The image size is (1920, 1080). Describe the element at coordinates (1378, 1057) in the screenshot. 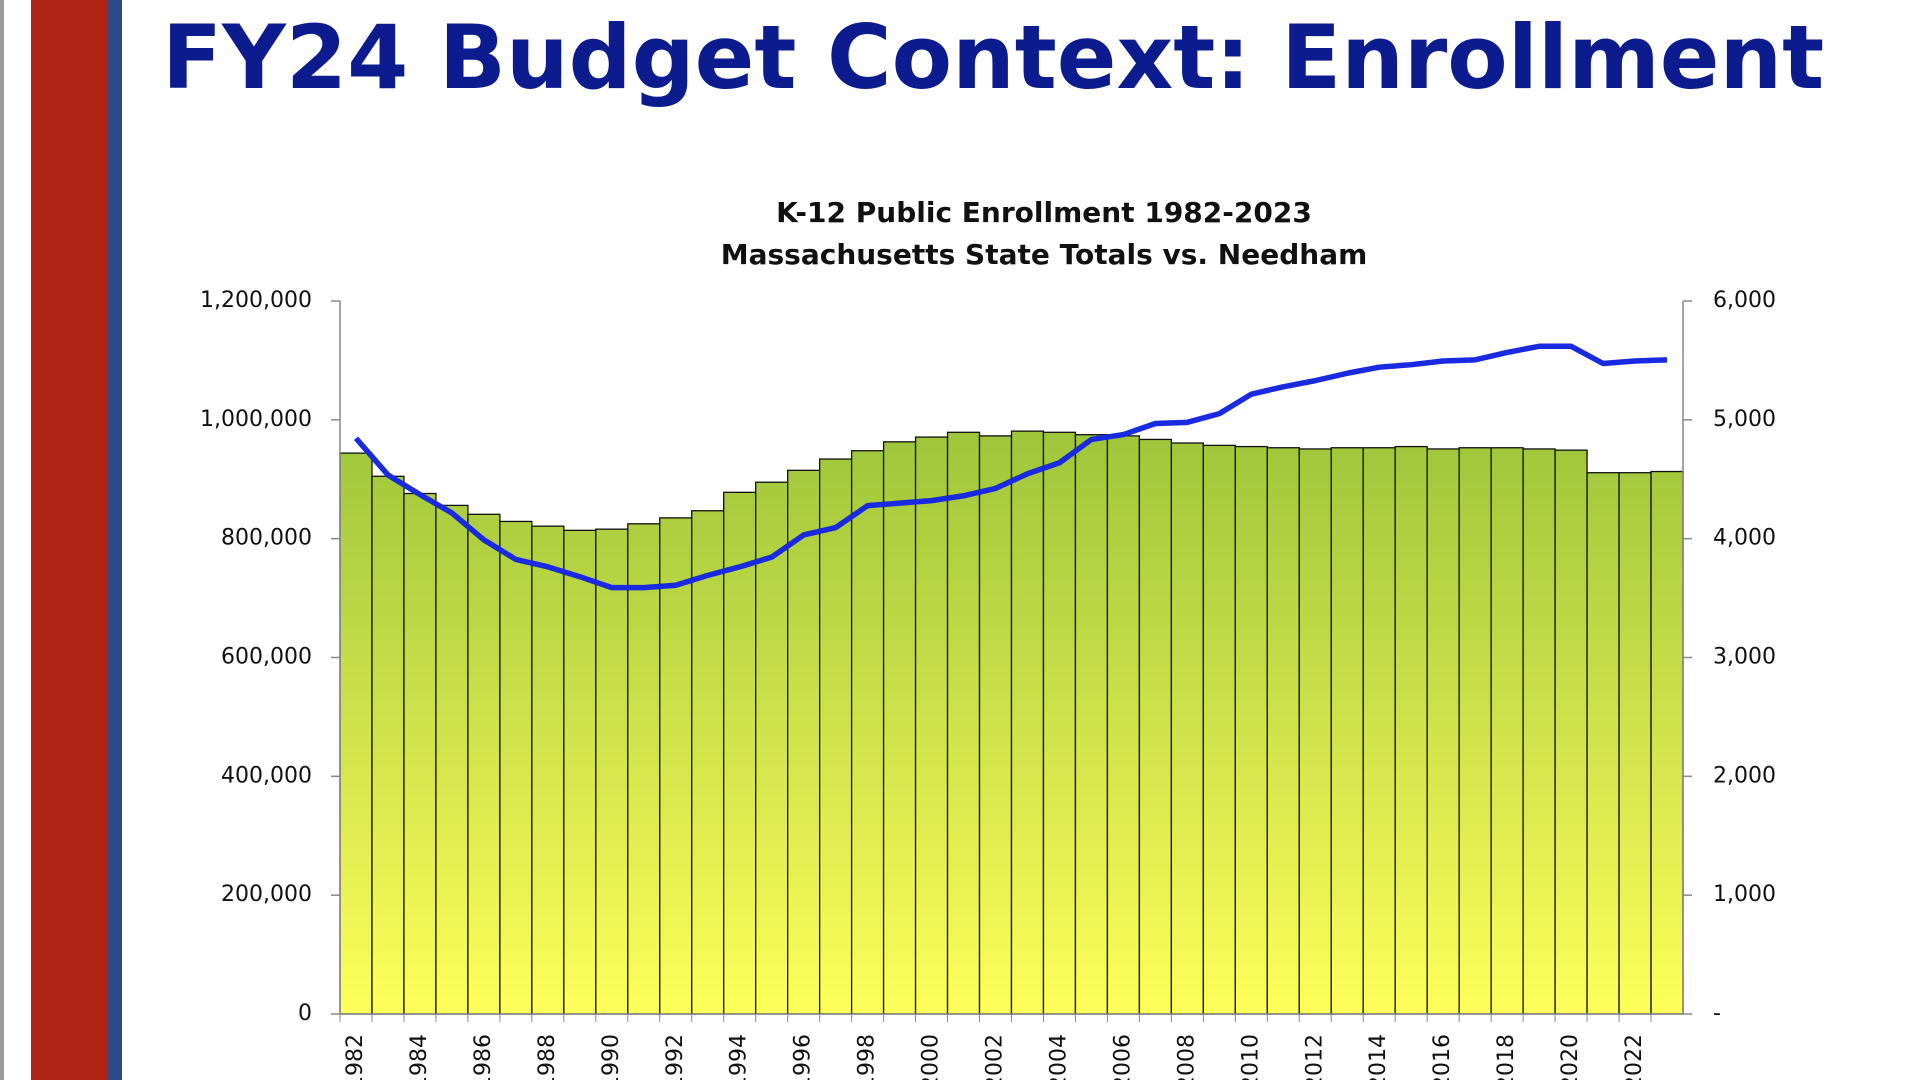

I see `x-tick-label: 2014` at that location.